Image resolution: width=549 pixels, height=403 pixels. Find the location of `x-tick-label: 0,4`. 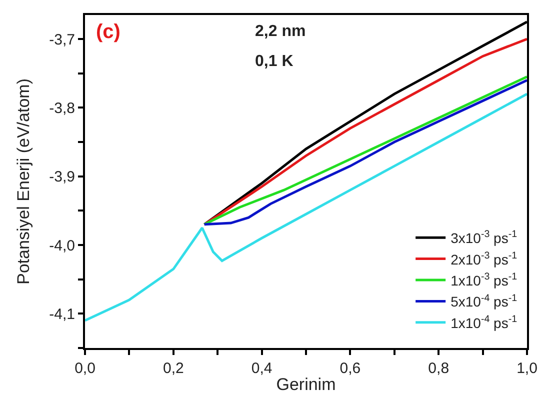

x-tick-label: 0,4 is located at coordinates (261, 368).